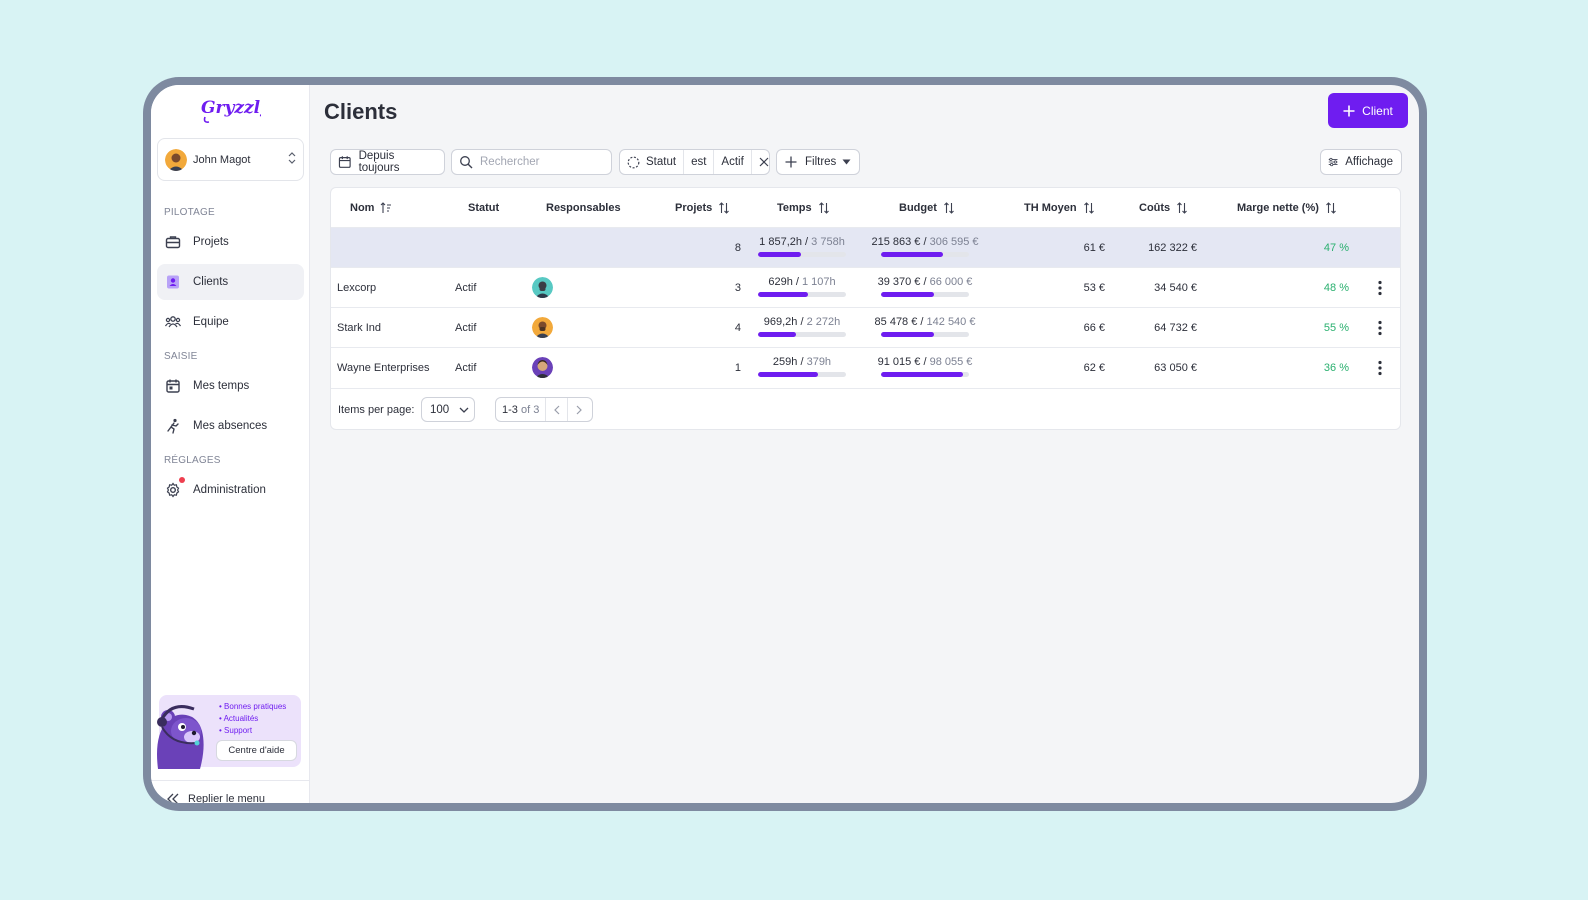 This screenshot has width=1588, height=900. What do you see at coordinates (256, 750) in the screenshot?
I see `help-center-button: Centre d'aide` at bounding box center [256, 750].